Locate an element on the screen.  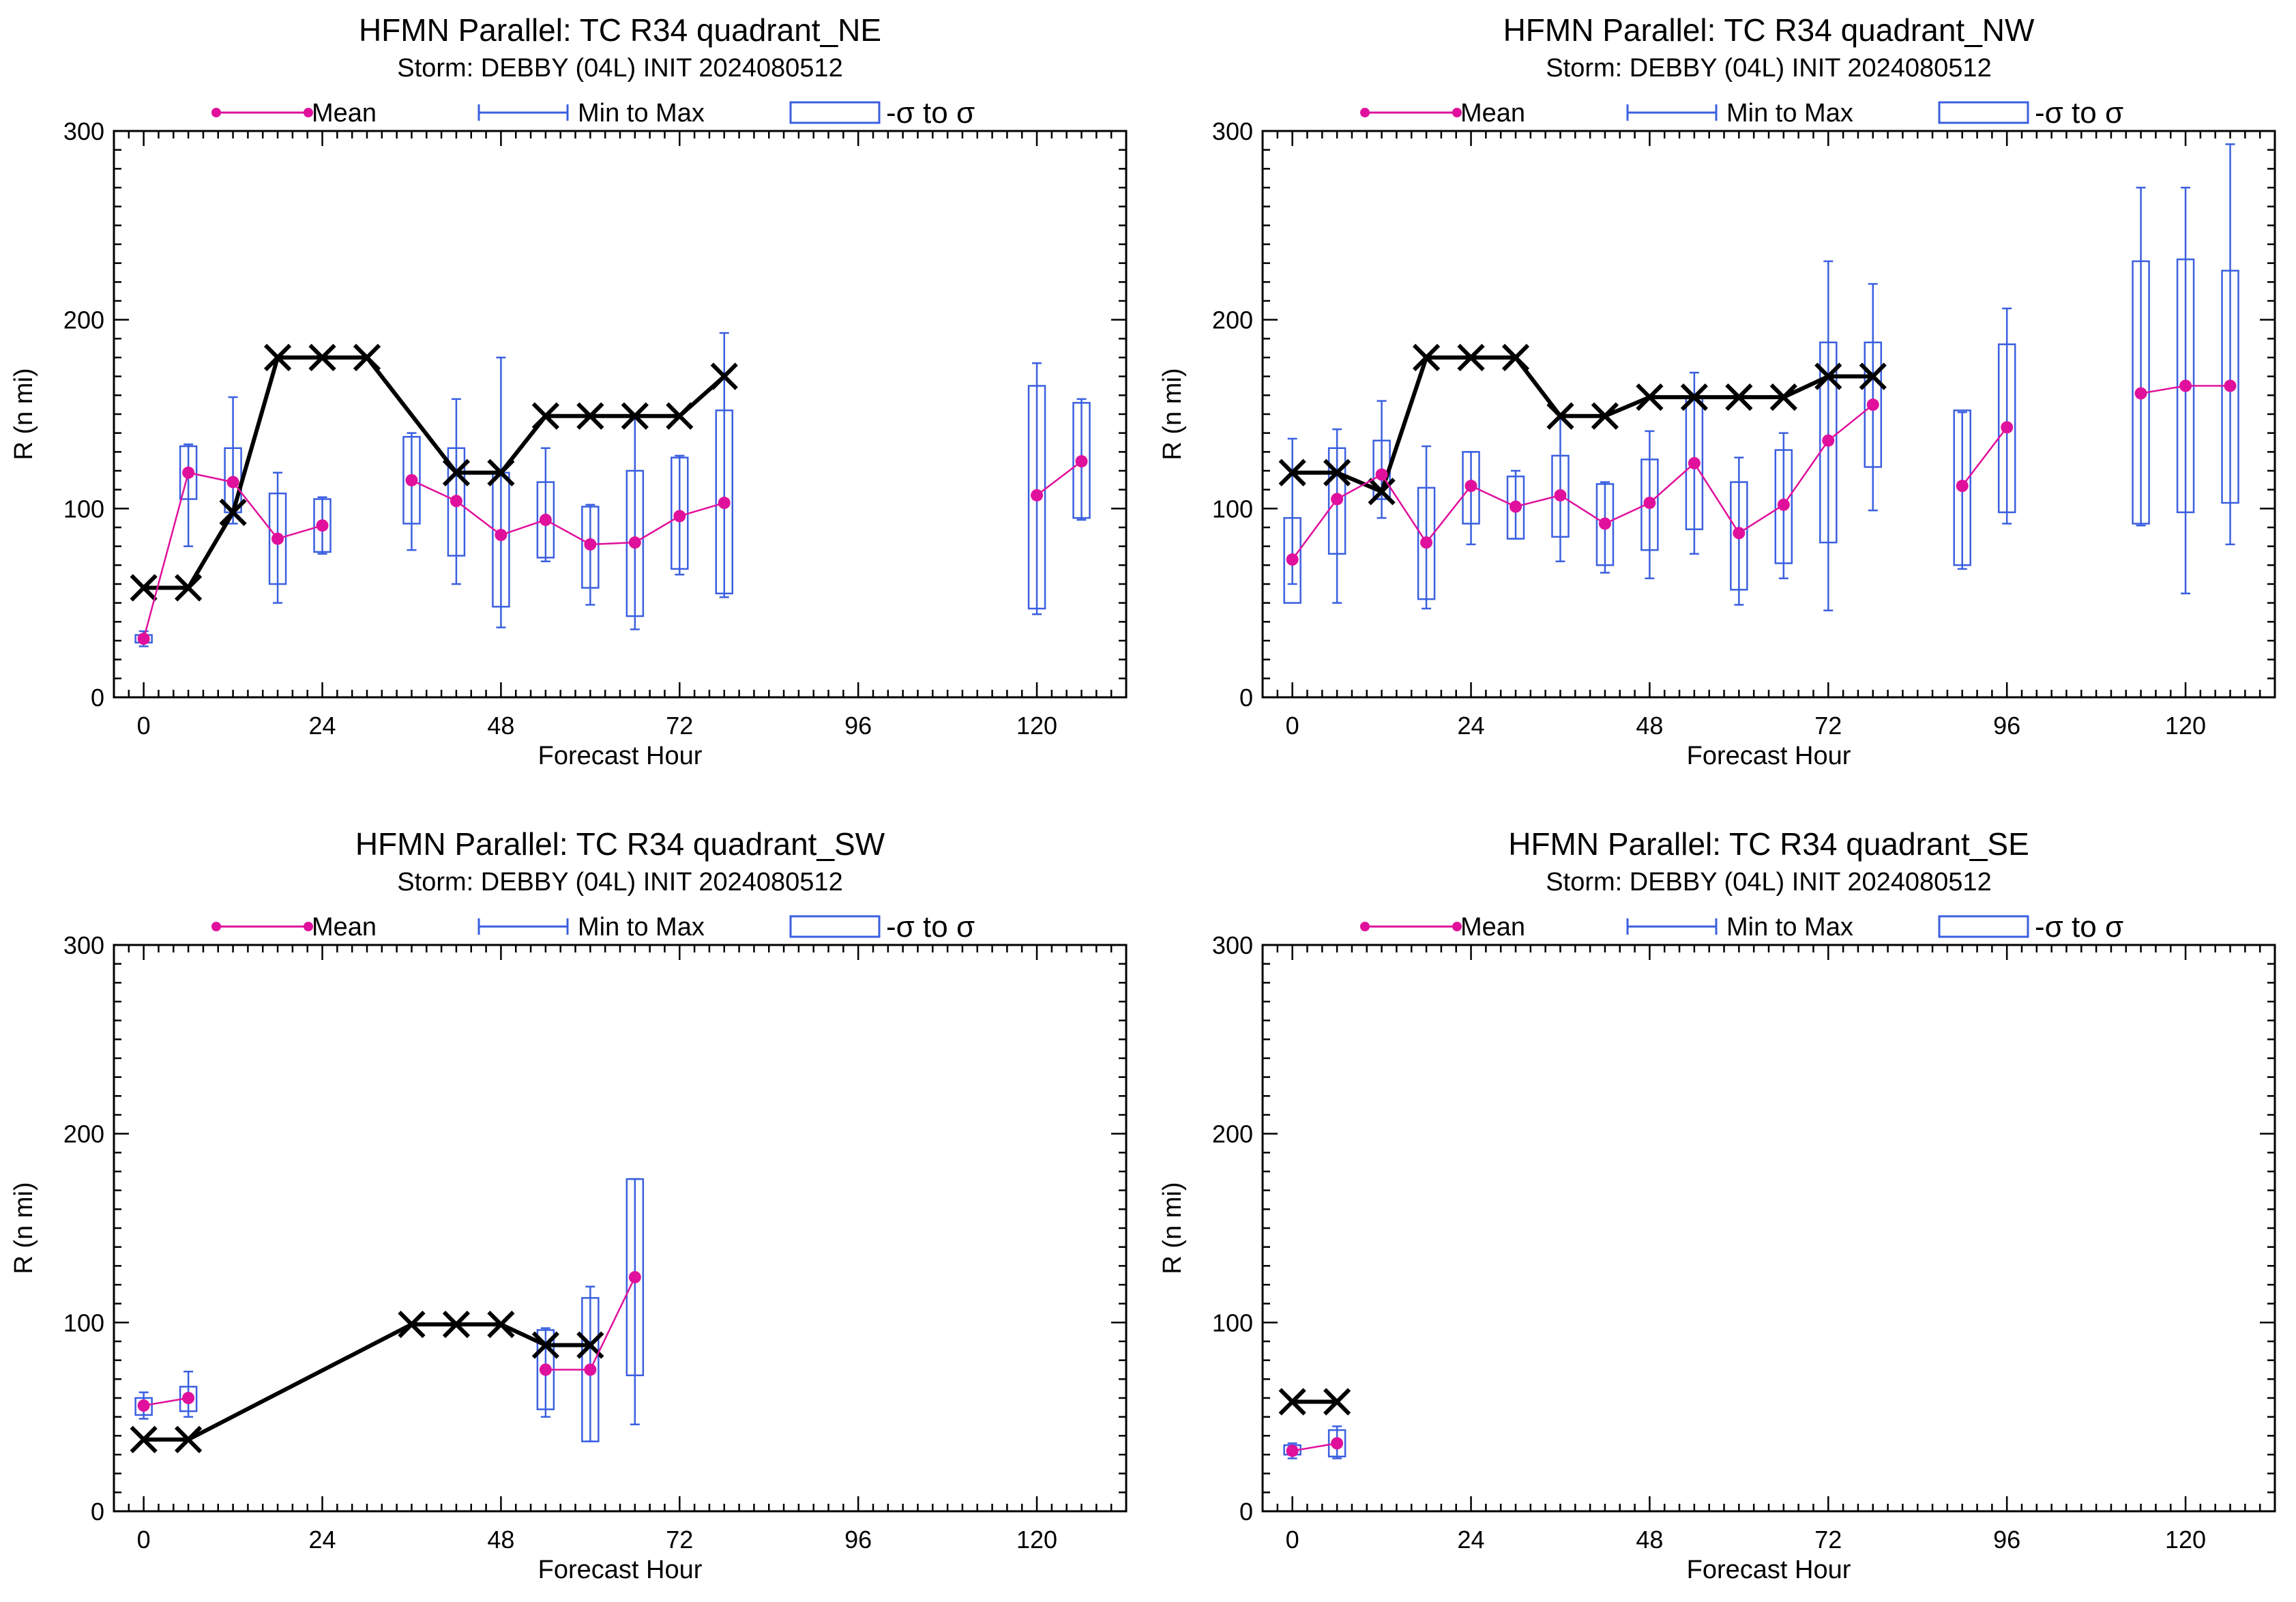
y-tick-label: 300 is located at coordinates (1232, 131).